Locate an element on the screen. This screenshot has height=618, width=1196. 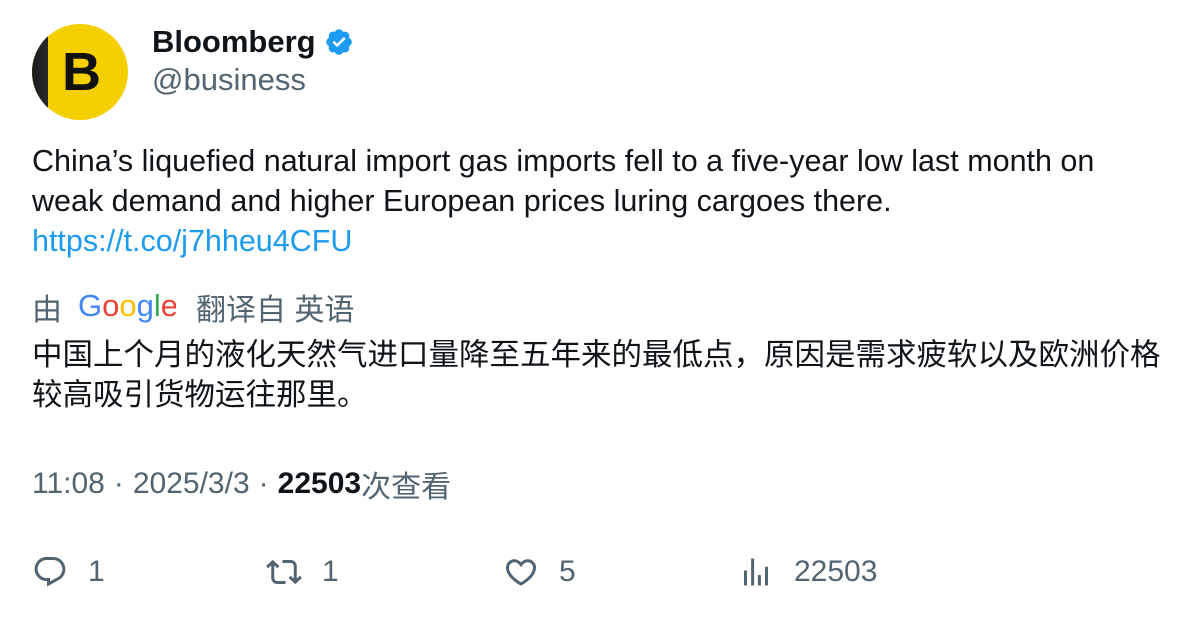
google-logo: Google is located at coordinates (127, 307).